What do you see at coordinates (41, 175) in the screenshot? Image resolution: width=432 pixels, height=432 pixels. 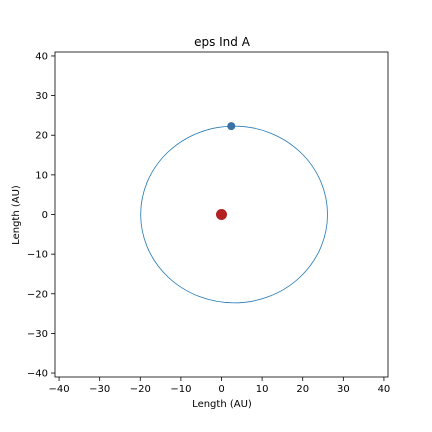 I see `y-tick-label: 10` at bounding box center [41, 175].